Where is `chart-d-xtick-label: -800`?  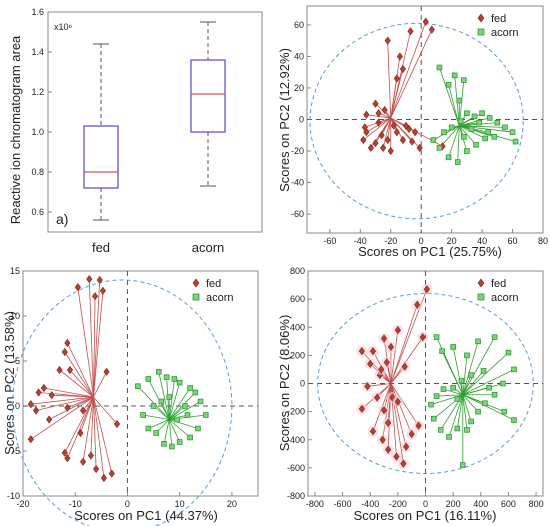
chart-d-xtick-label: -800 is located at coordinates (315, 504).